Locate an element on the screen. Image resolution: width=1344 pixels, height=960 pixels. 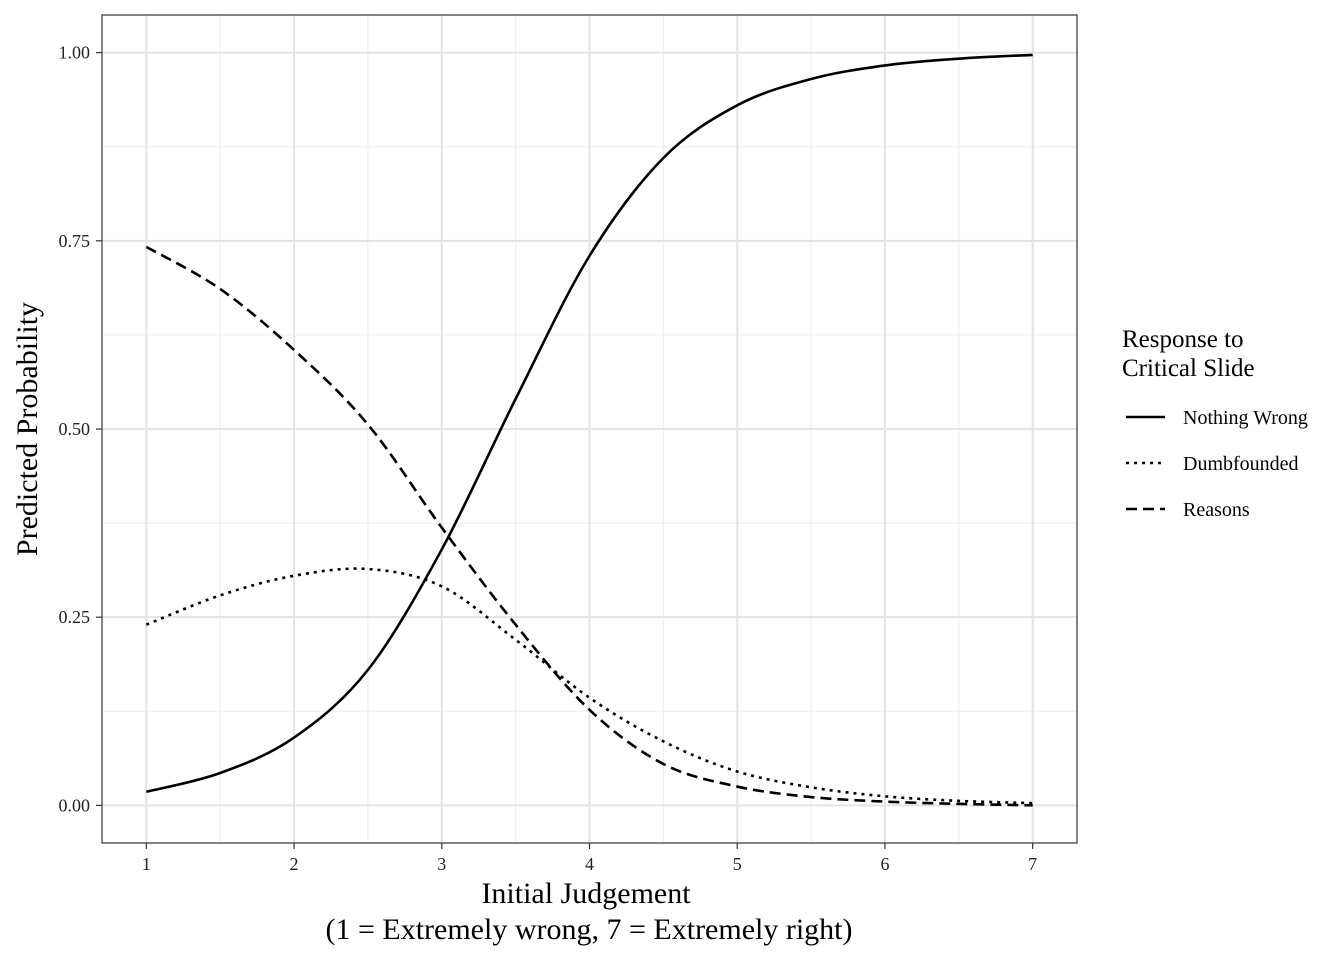
y-tick-label: 0.25 is located at coordinates (75, 617).